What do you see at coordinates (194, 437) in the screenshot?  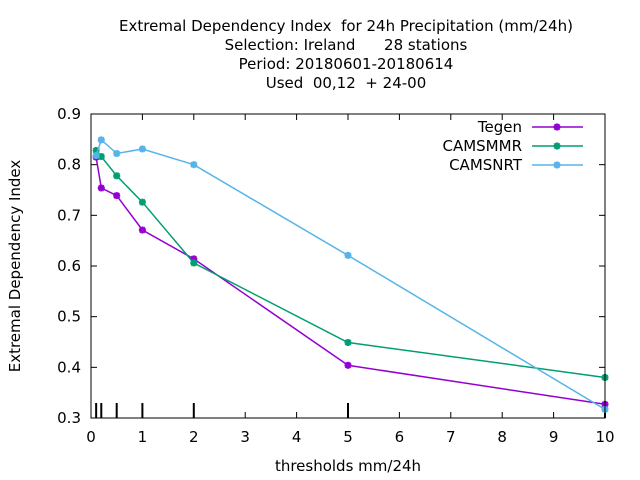 I see `x-tick-label: 2` at bounding box center [194, 437].